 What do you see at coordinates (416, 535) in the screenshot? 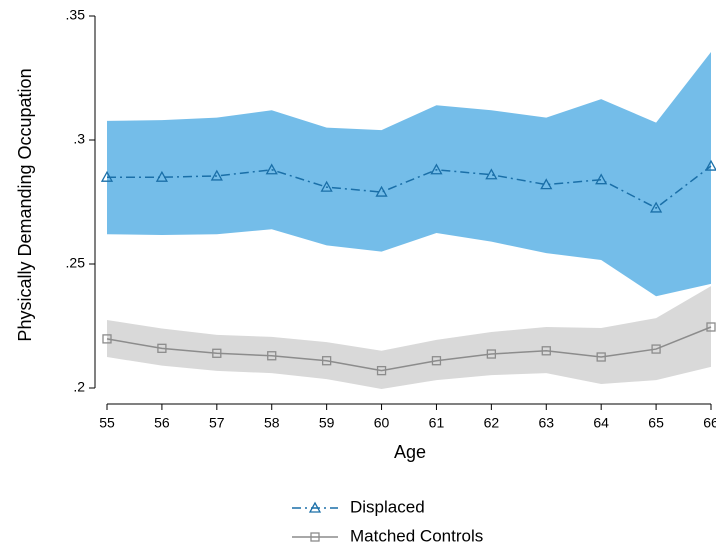
I see `legend-label: Matched Controls` at bounding box center [416, 535].